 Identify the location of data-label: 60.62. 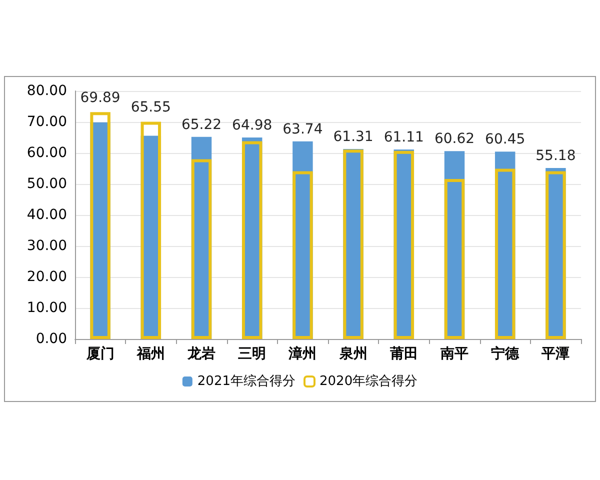
(454, 139).